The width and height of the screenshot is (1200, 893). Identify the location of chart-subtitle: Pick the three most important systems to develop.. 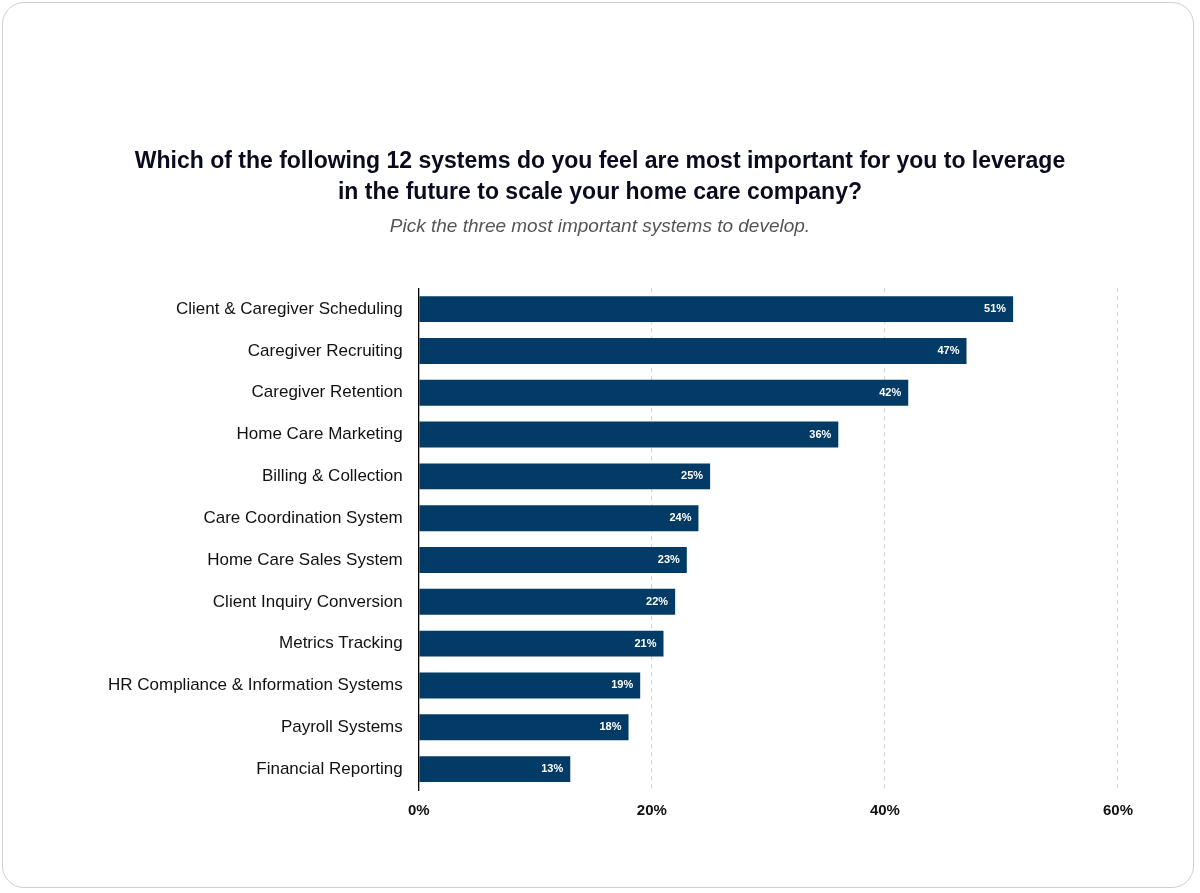
(600, 226).